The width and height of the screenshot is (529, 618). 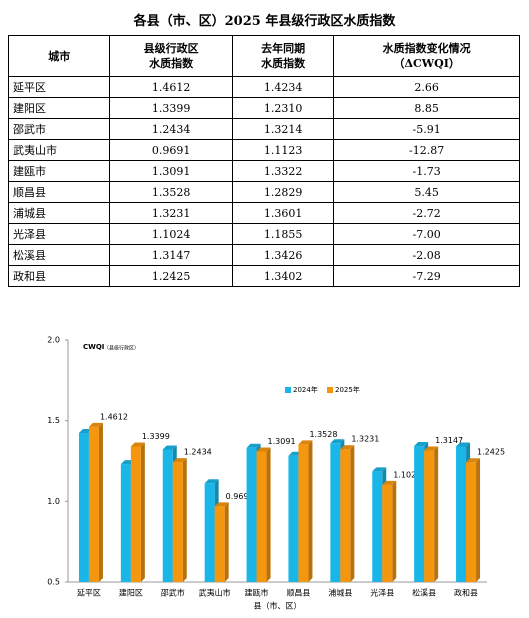 I want to click on table-cell: 1.3214, so click(x=283, y=129).